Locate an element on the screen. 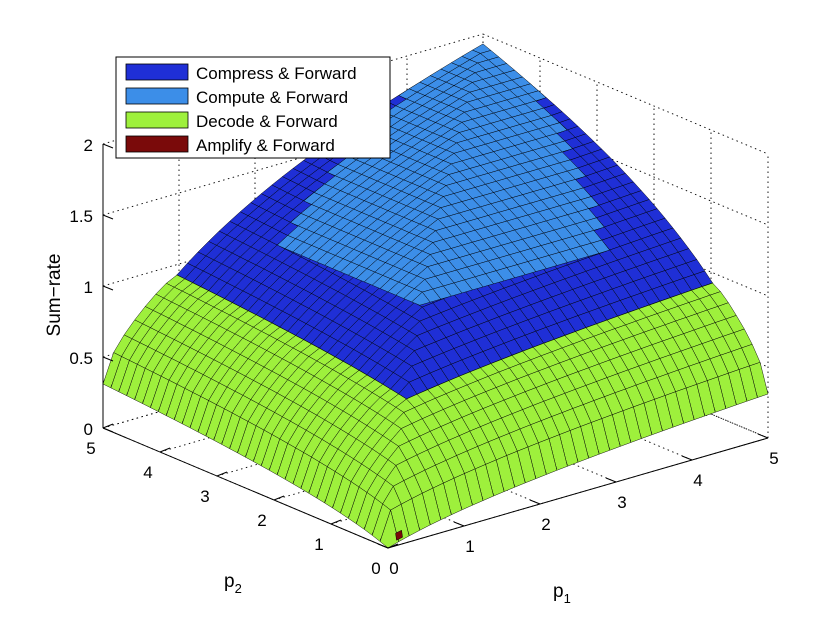 The width and height of the screenshot is (830, 629). legend-entry: Decode & Forward is located at coordinates (231, 121).